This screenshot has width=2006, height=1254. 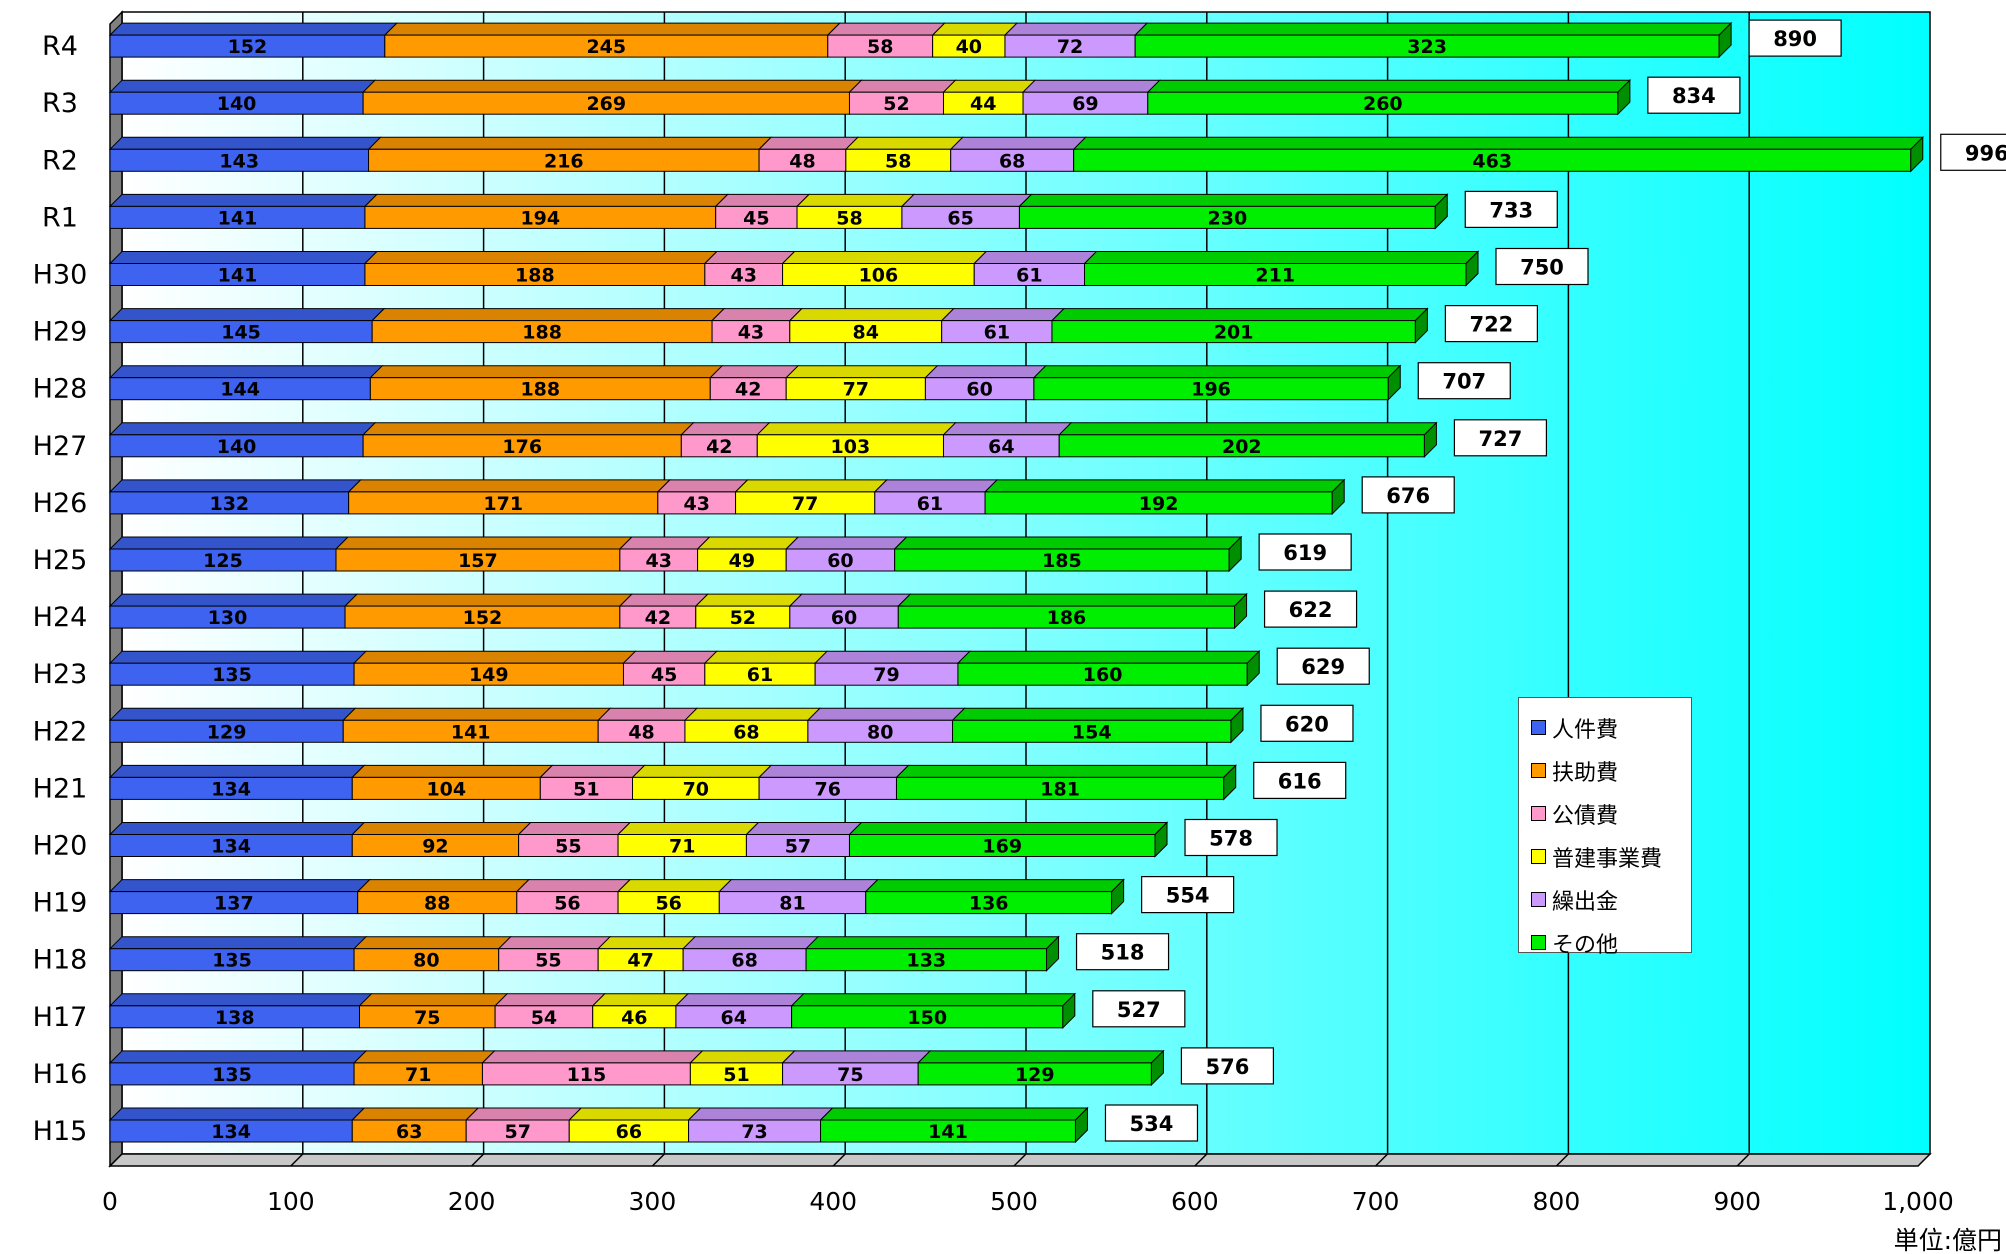 I want to click on data-label: 181, so click(x=1060, y=789).